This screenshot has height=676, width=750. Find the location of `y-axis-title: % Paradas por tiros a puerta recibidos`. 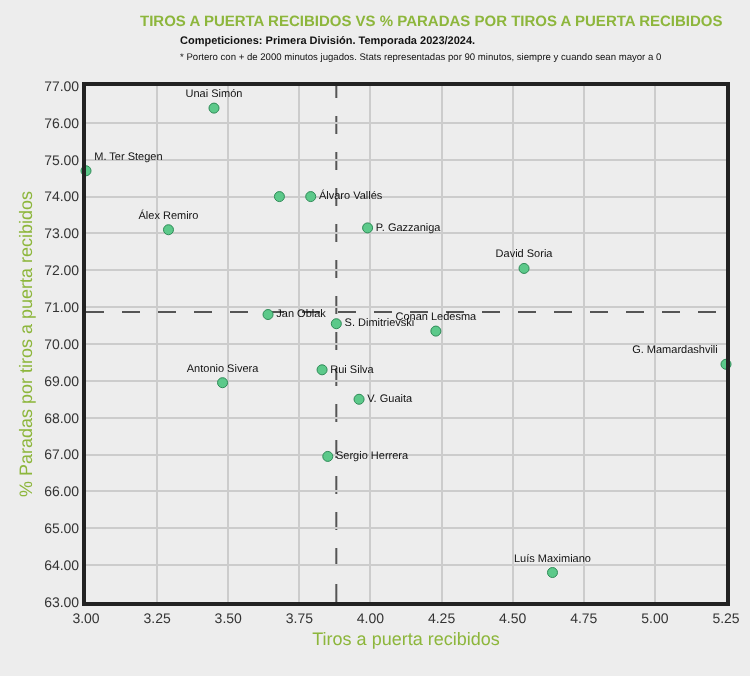

y-axis-title: % Paradas por tiros a puerta recibidos is located at coordinates (25, 343).